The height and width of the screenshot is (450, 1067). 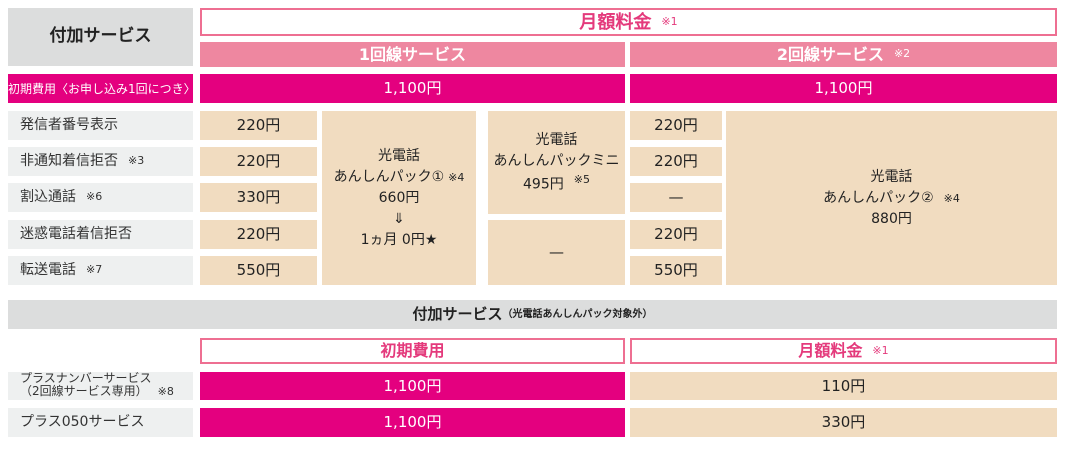 What do you see at coordinates (891, 218) in the screenshot?
I see `pack-price: 880円` at bounding box center [891, 218].